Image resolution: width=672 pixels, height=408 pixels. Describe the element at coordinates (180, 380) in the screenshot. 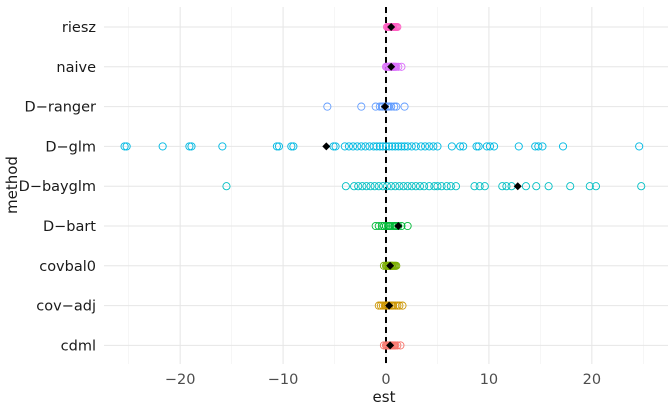

I see `x-tick-label: −20` at that location.